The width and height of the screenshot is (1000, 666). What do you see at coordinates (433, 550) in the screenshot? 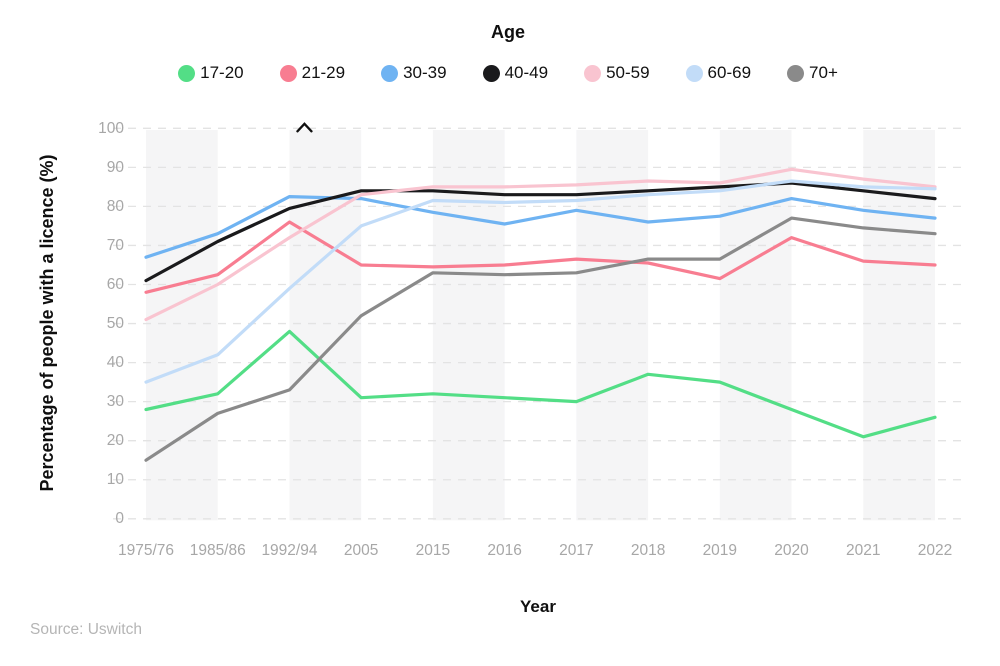
I see `x-tick-label: 2015` at bounding box center [433, 550].